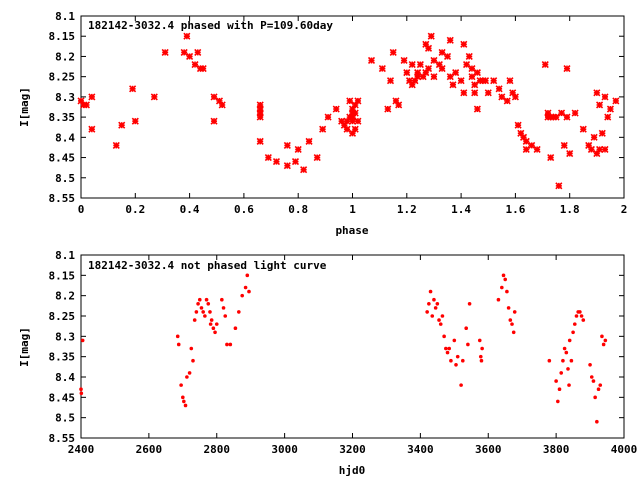  I want to click on y-tick-label: 8.3, so click(65, 97).